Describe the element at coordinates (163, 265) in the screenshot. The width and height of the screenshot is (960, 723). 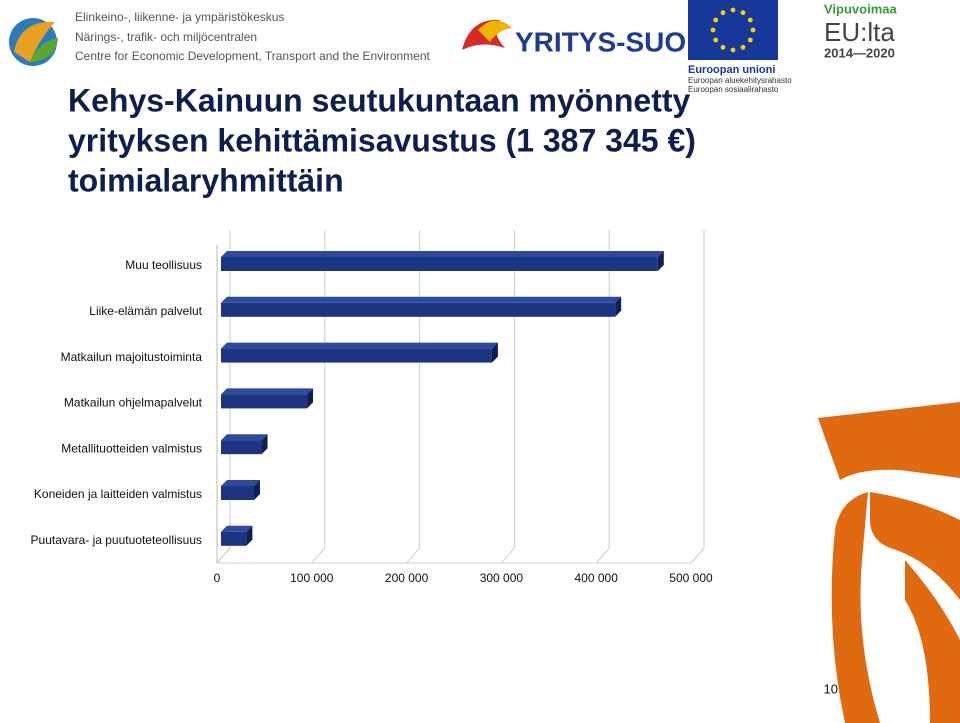
I see `y-tick-label: Muu teollisuus` at that location.